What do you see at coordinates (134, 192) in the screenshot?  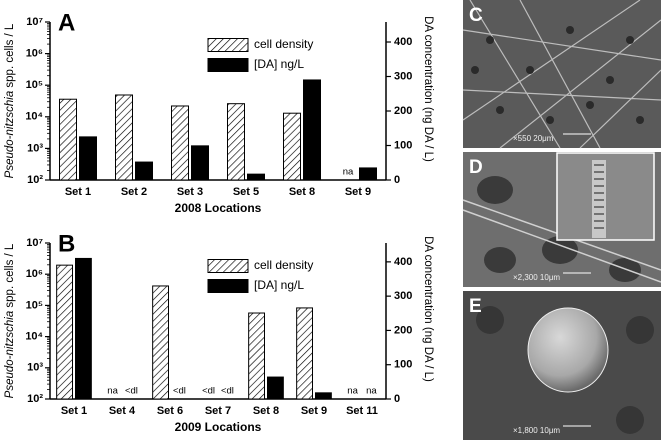 I see `x-tick-label: Set 2` at bounding box center [134, 192].